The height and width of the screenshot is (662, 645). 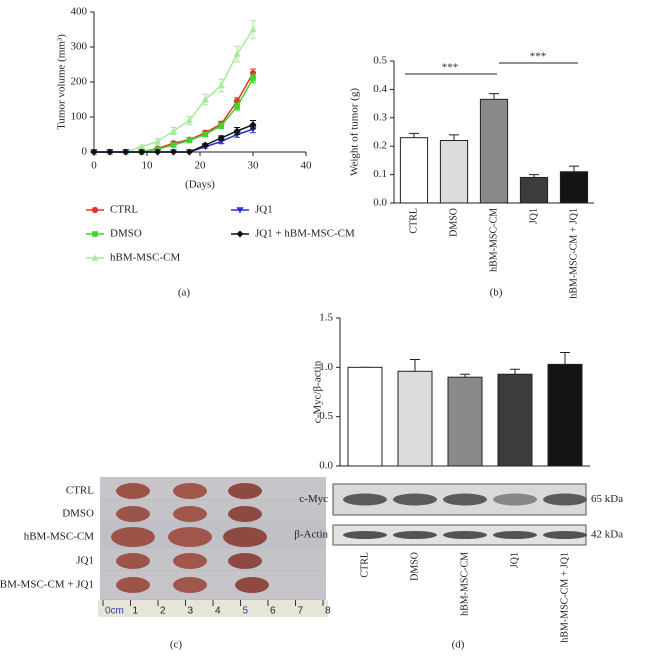 What do you see at coordinates (301, 611) in the screenshot?
I see `ruler-label: 7` at bounding box center [301, 611].